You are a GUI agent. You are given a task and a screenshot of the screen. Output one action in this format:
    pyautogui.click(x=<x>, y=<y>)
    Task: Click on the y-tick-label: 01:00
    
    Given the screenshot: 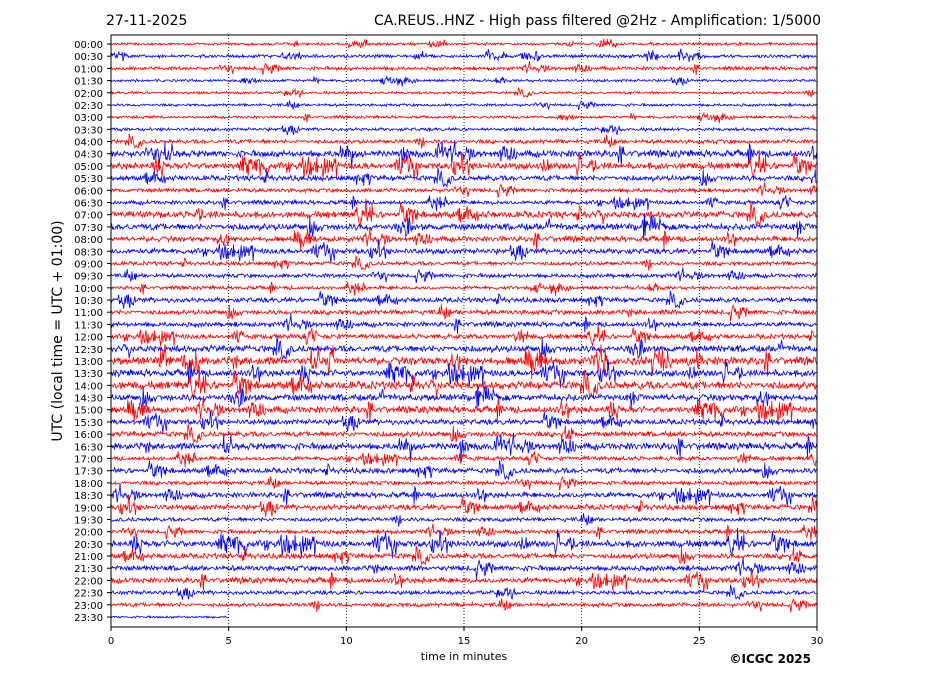 What is the action you would take?
    pyautogui.click(x=88, y=69)
    